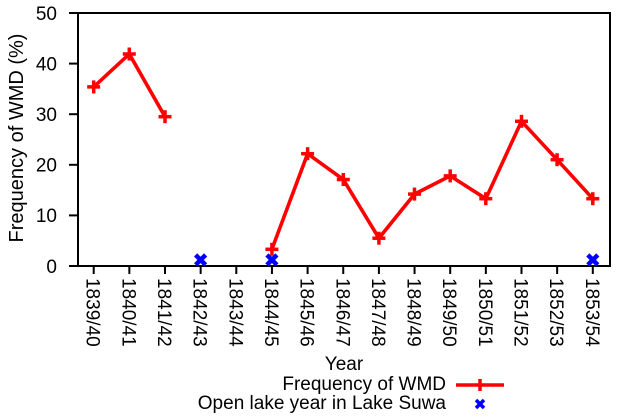 The width and height of the screenshot is (618, 420). What do you see at coordinates (17, 138) in the screenshot?
I see `y-axis-label: Frequency of WMD (%)` at bounding box center [17, 138].